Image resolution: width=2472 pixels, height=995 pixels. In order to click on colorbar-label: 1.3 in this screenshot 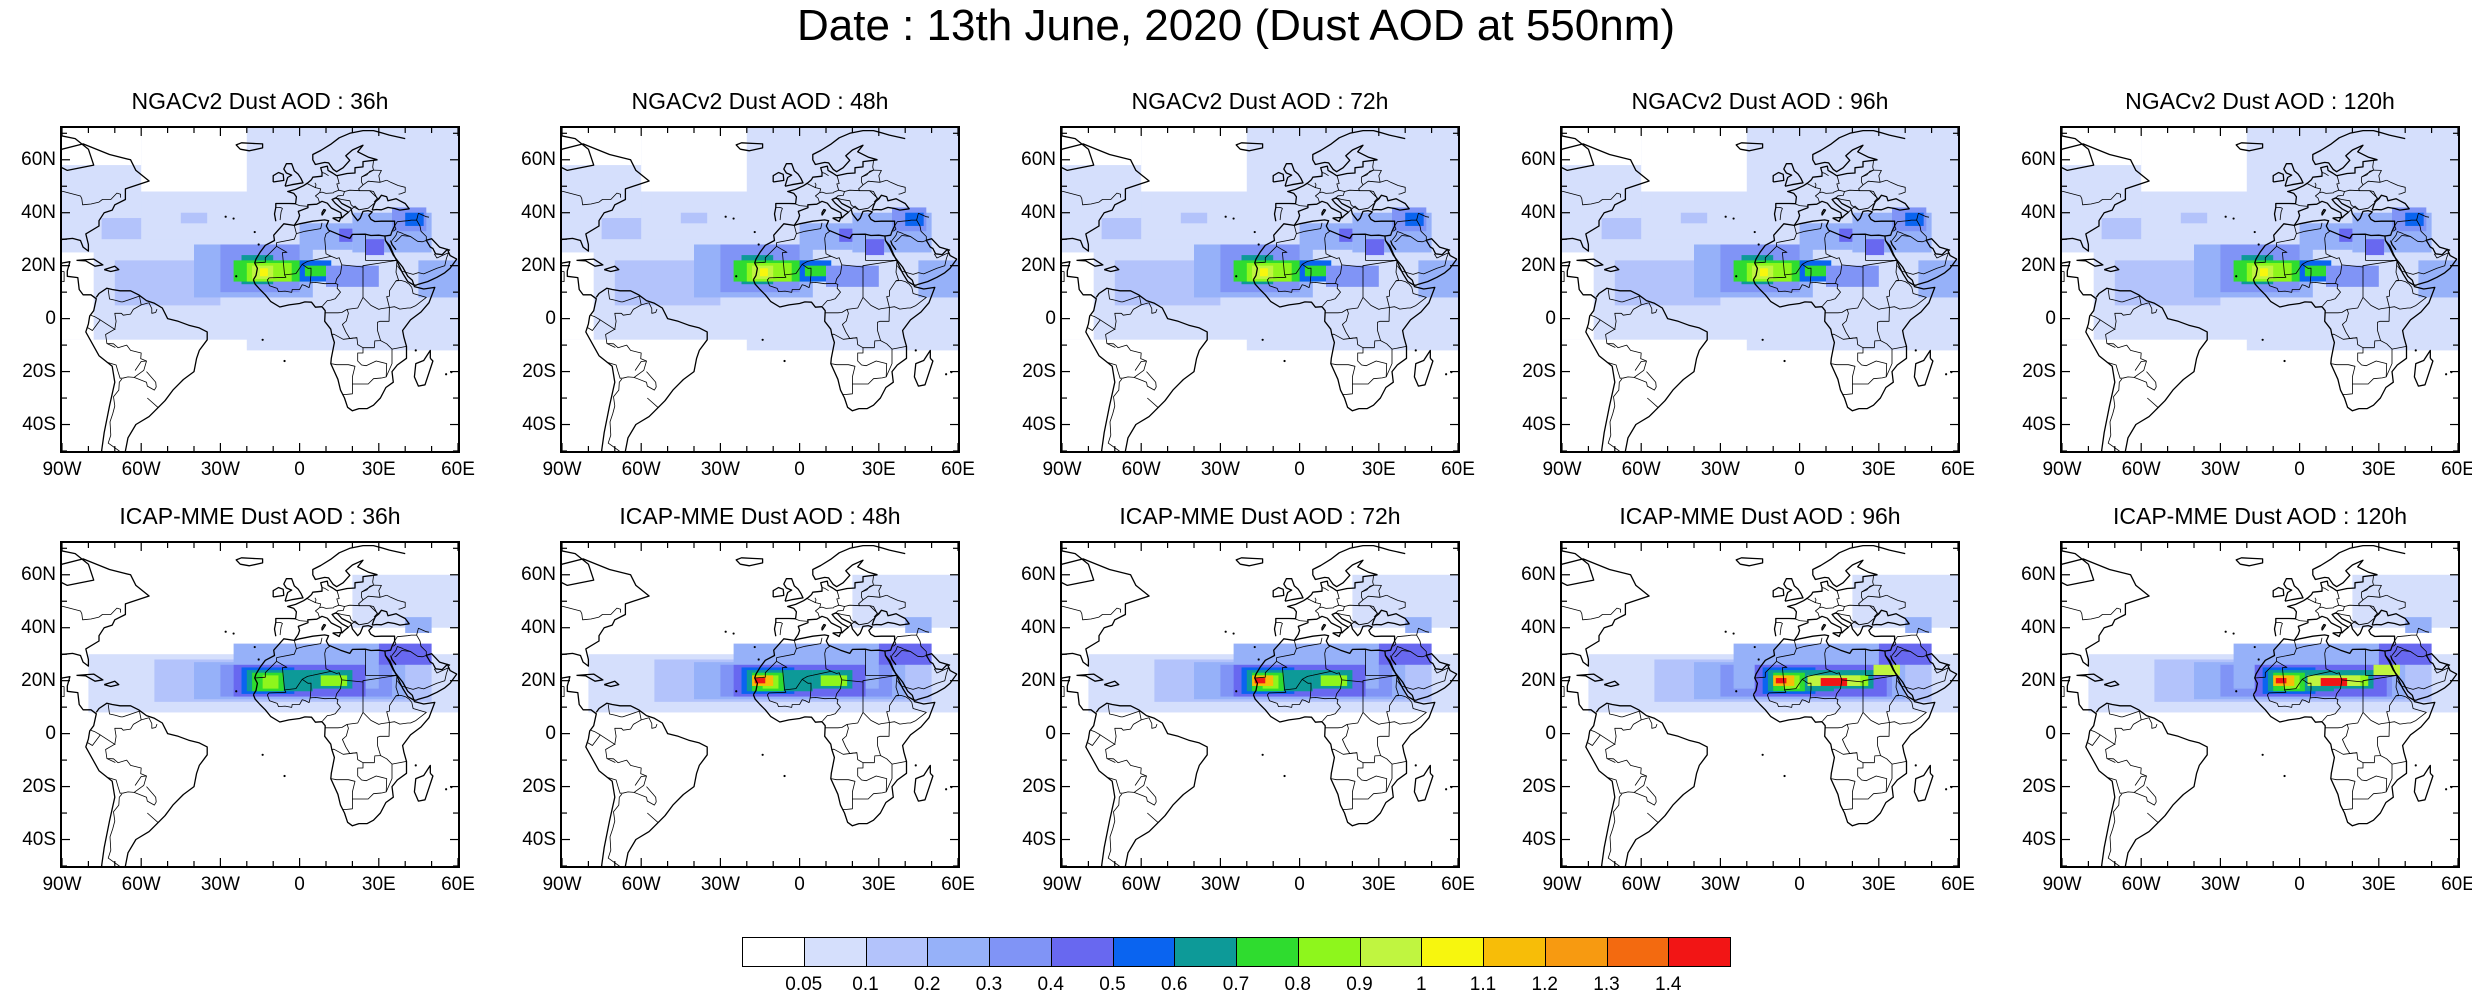, I will do `click(1606, 984)`.